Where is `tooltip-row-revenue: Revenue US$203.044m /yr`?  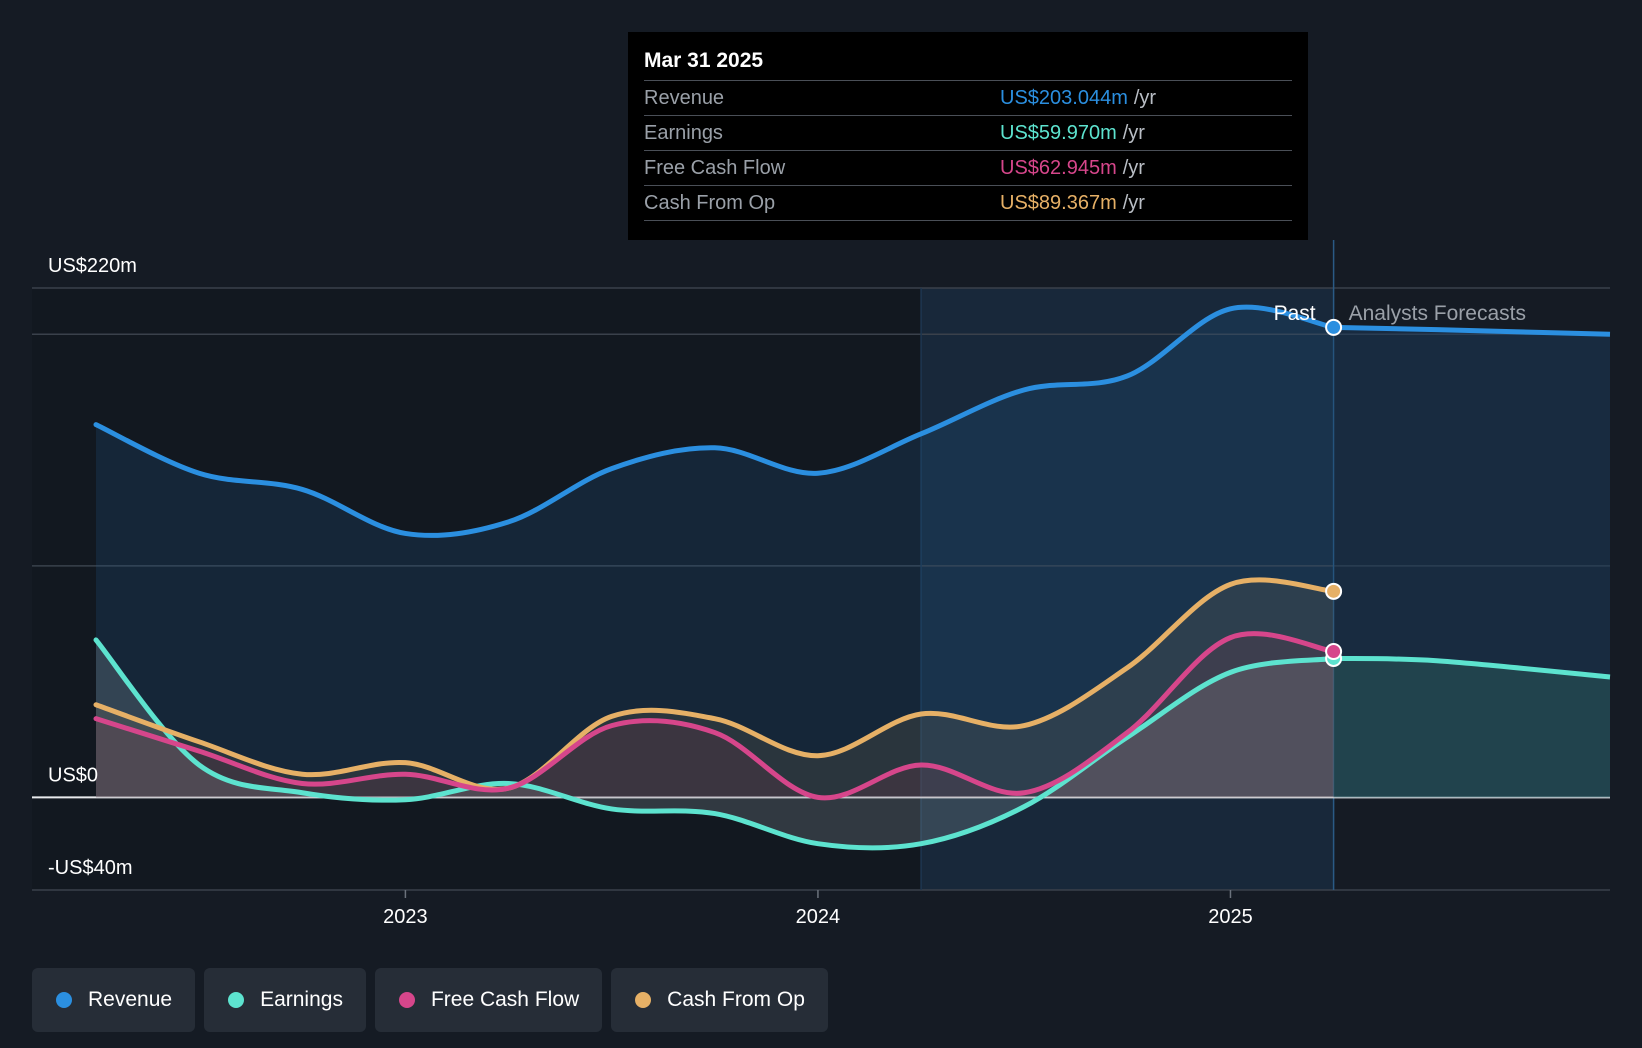 tooltip-row-revenue: Revenue US$203.044m /yr is located at coordinates (968, 97).